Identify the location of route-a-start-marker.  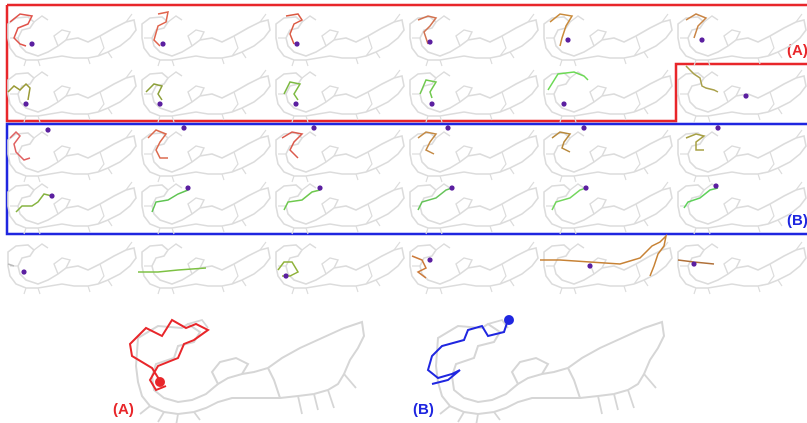
(160, 382).